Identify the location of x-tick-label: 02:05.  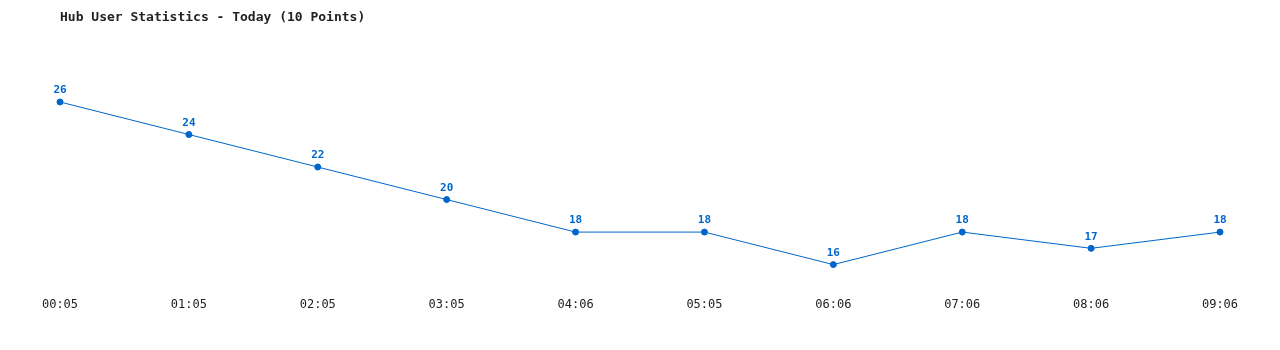
(317, 303).